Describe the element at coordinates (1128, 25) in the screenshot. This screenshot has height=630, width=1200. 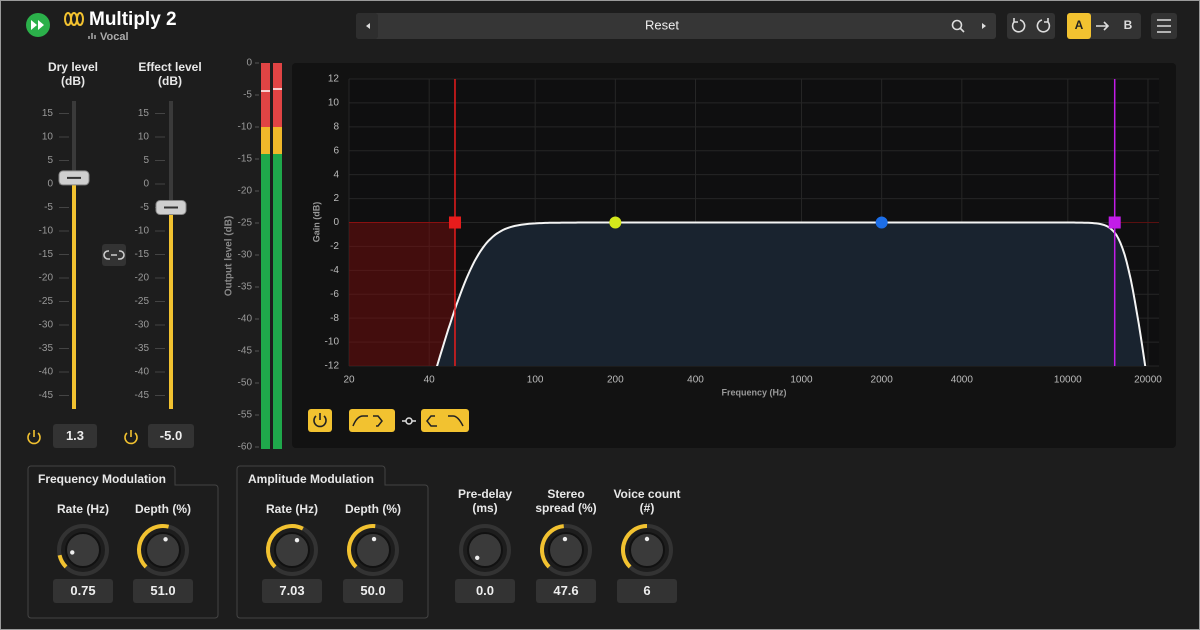
I see `b-label: B` at that location.